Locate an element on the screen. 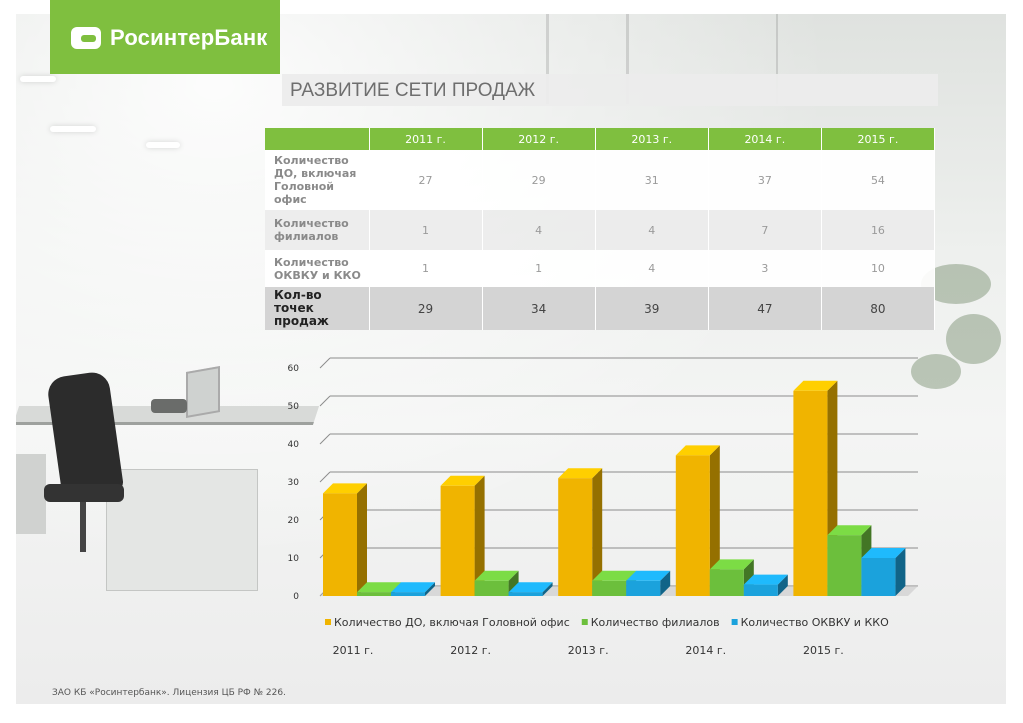 The height and width of the screenshot is (723, 1023). table-row: Количество ОКВКУ и ККО 1 1 4 3 10 is located at coordinates (600, 268).